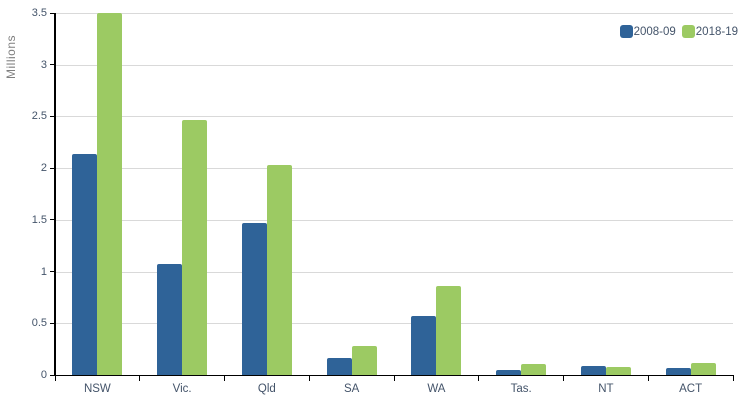  I want to click on x-axis-label-NT: NT, so click(606, 389).